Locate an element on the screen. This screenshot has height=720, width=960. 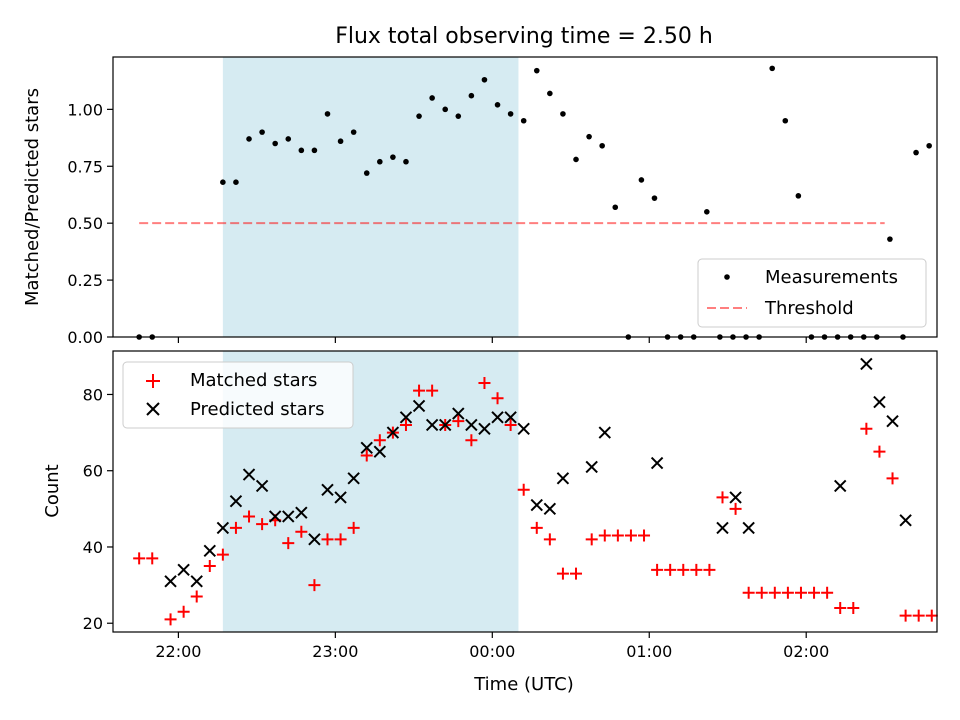
top-y-tick-label: 0.50 is located at coordinates (85, 223).